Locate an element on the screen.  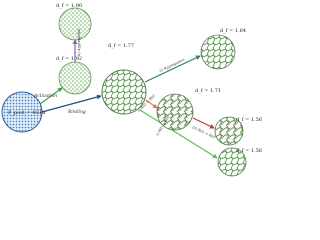
edge-label: Binding is located at coordinates (76, 112).